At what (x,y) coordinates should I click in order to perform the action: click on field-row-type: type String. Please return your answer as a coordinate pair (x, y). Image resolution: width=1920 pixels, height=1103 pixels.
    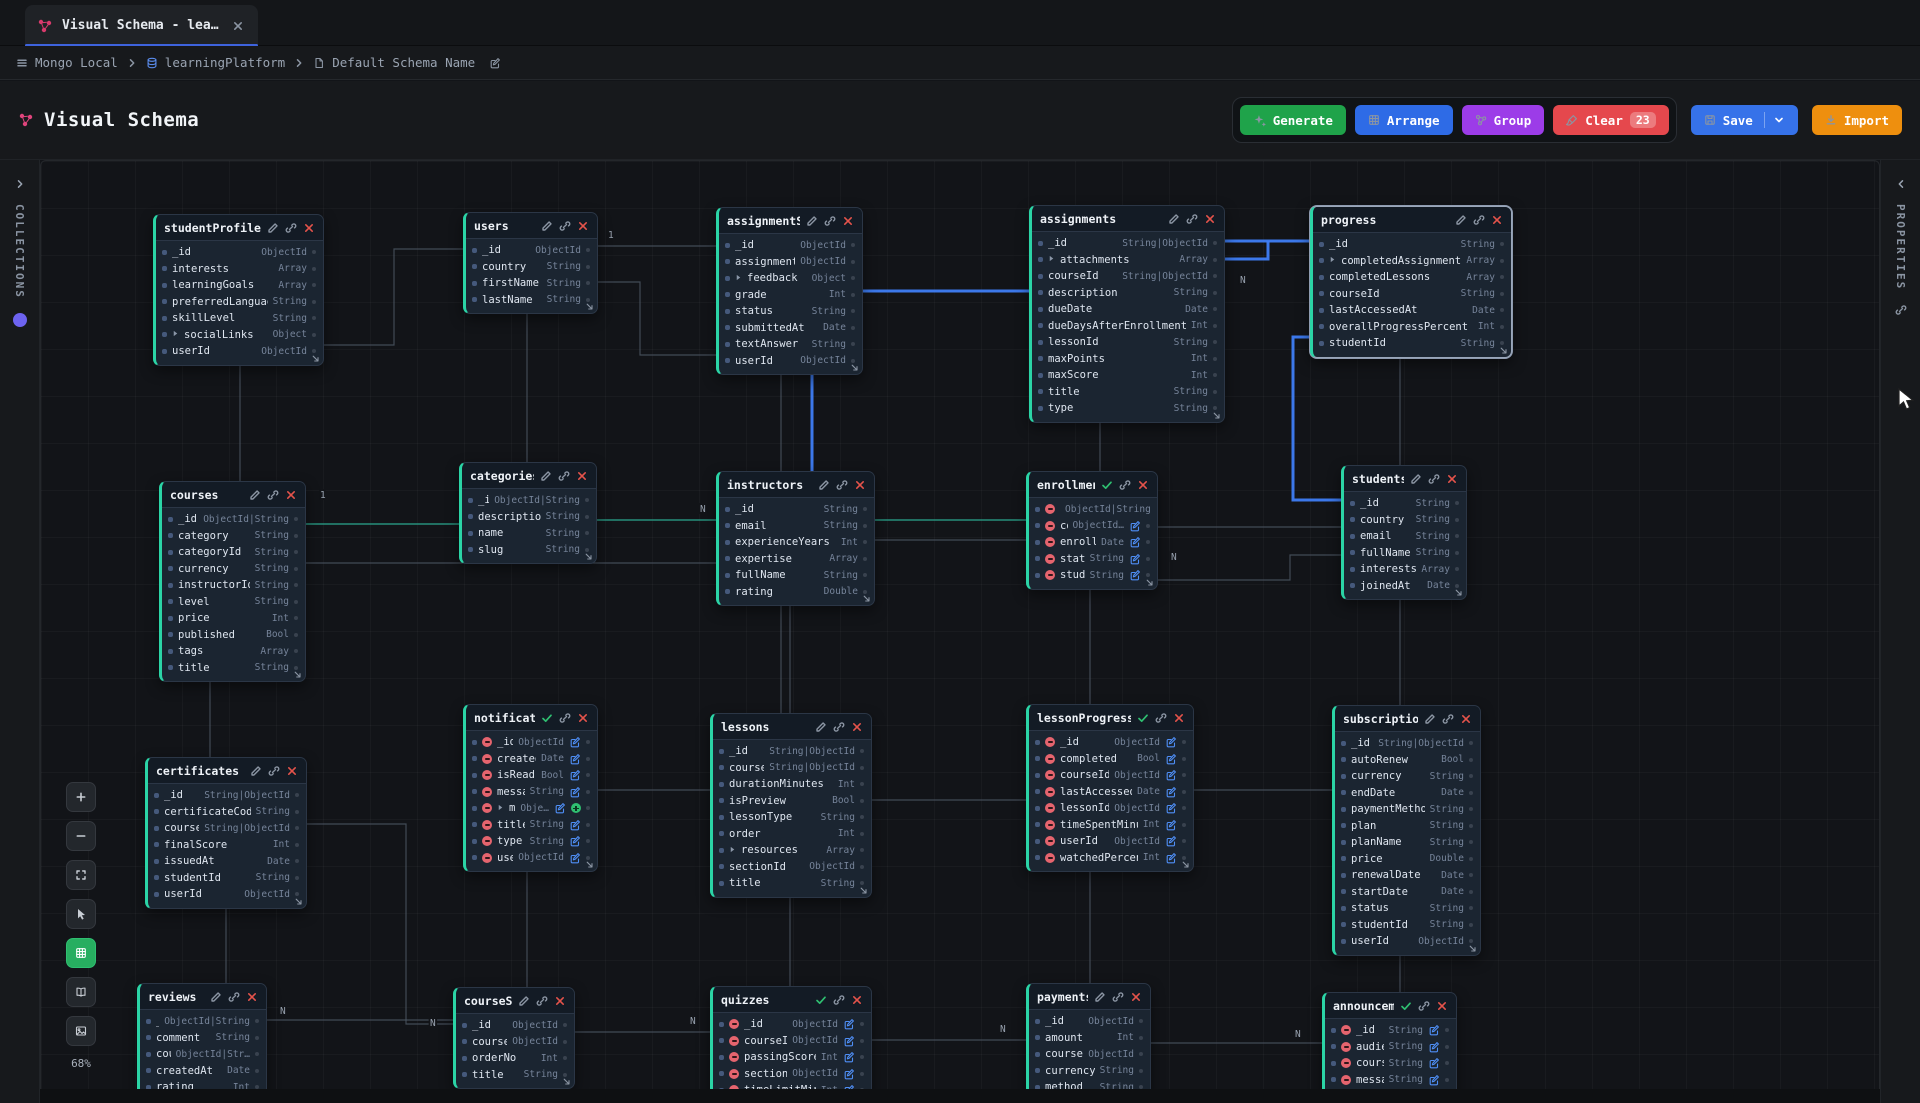
    Looking at the image, I should click on (1128, 408).